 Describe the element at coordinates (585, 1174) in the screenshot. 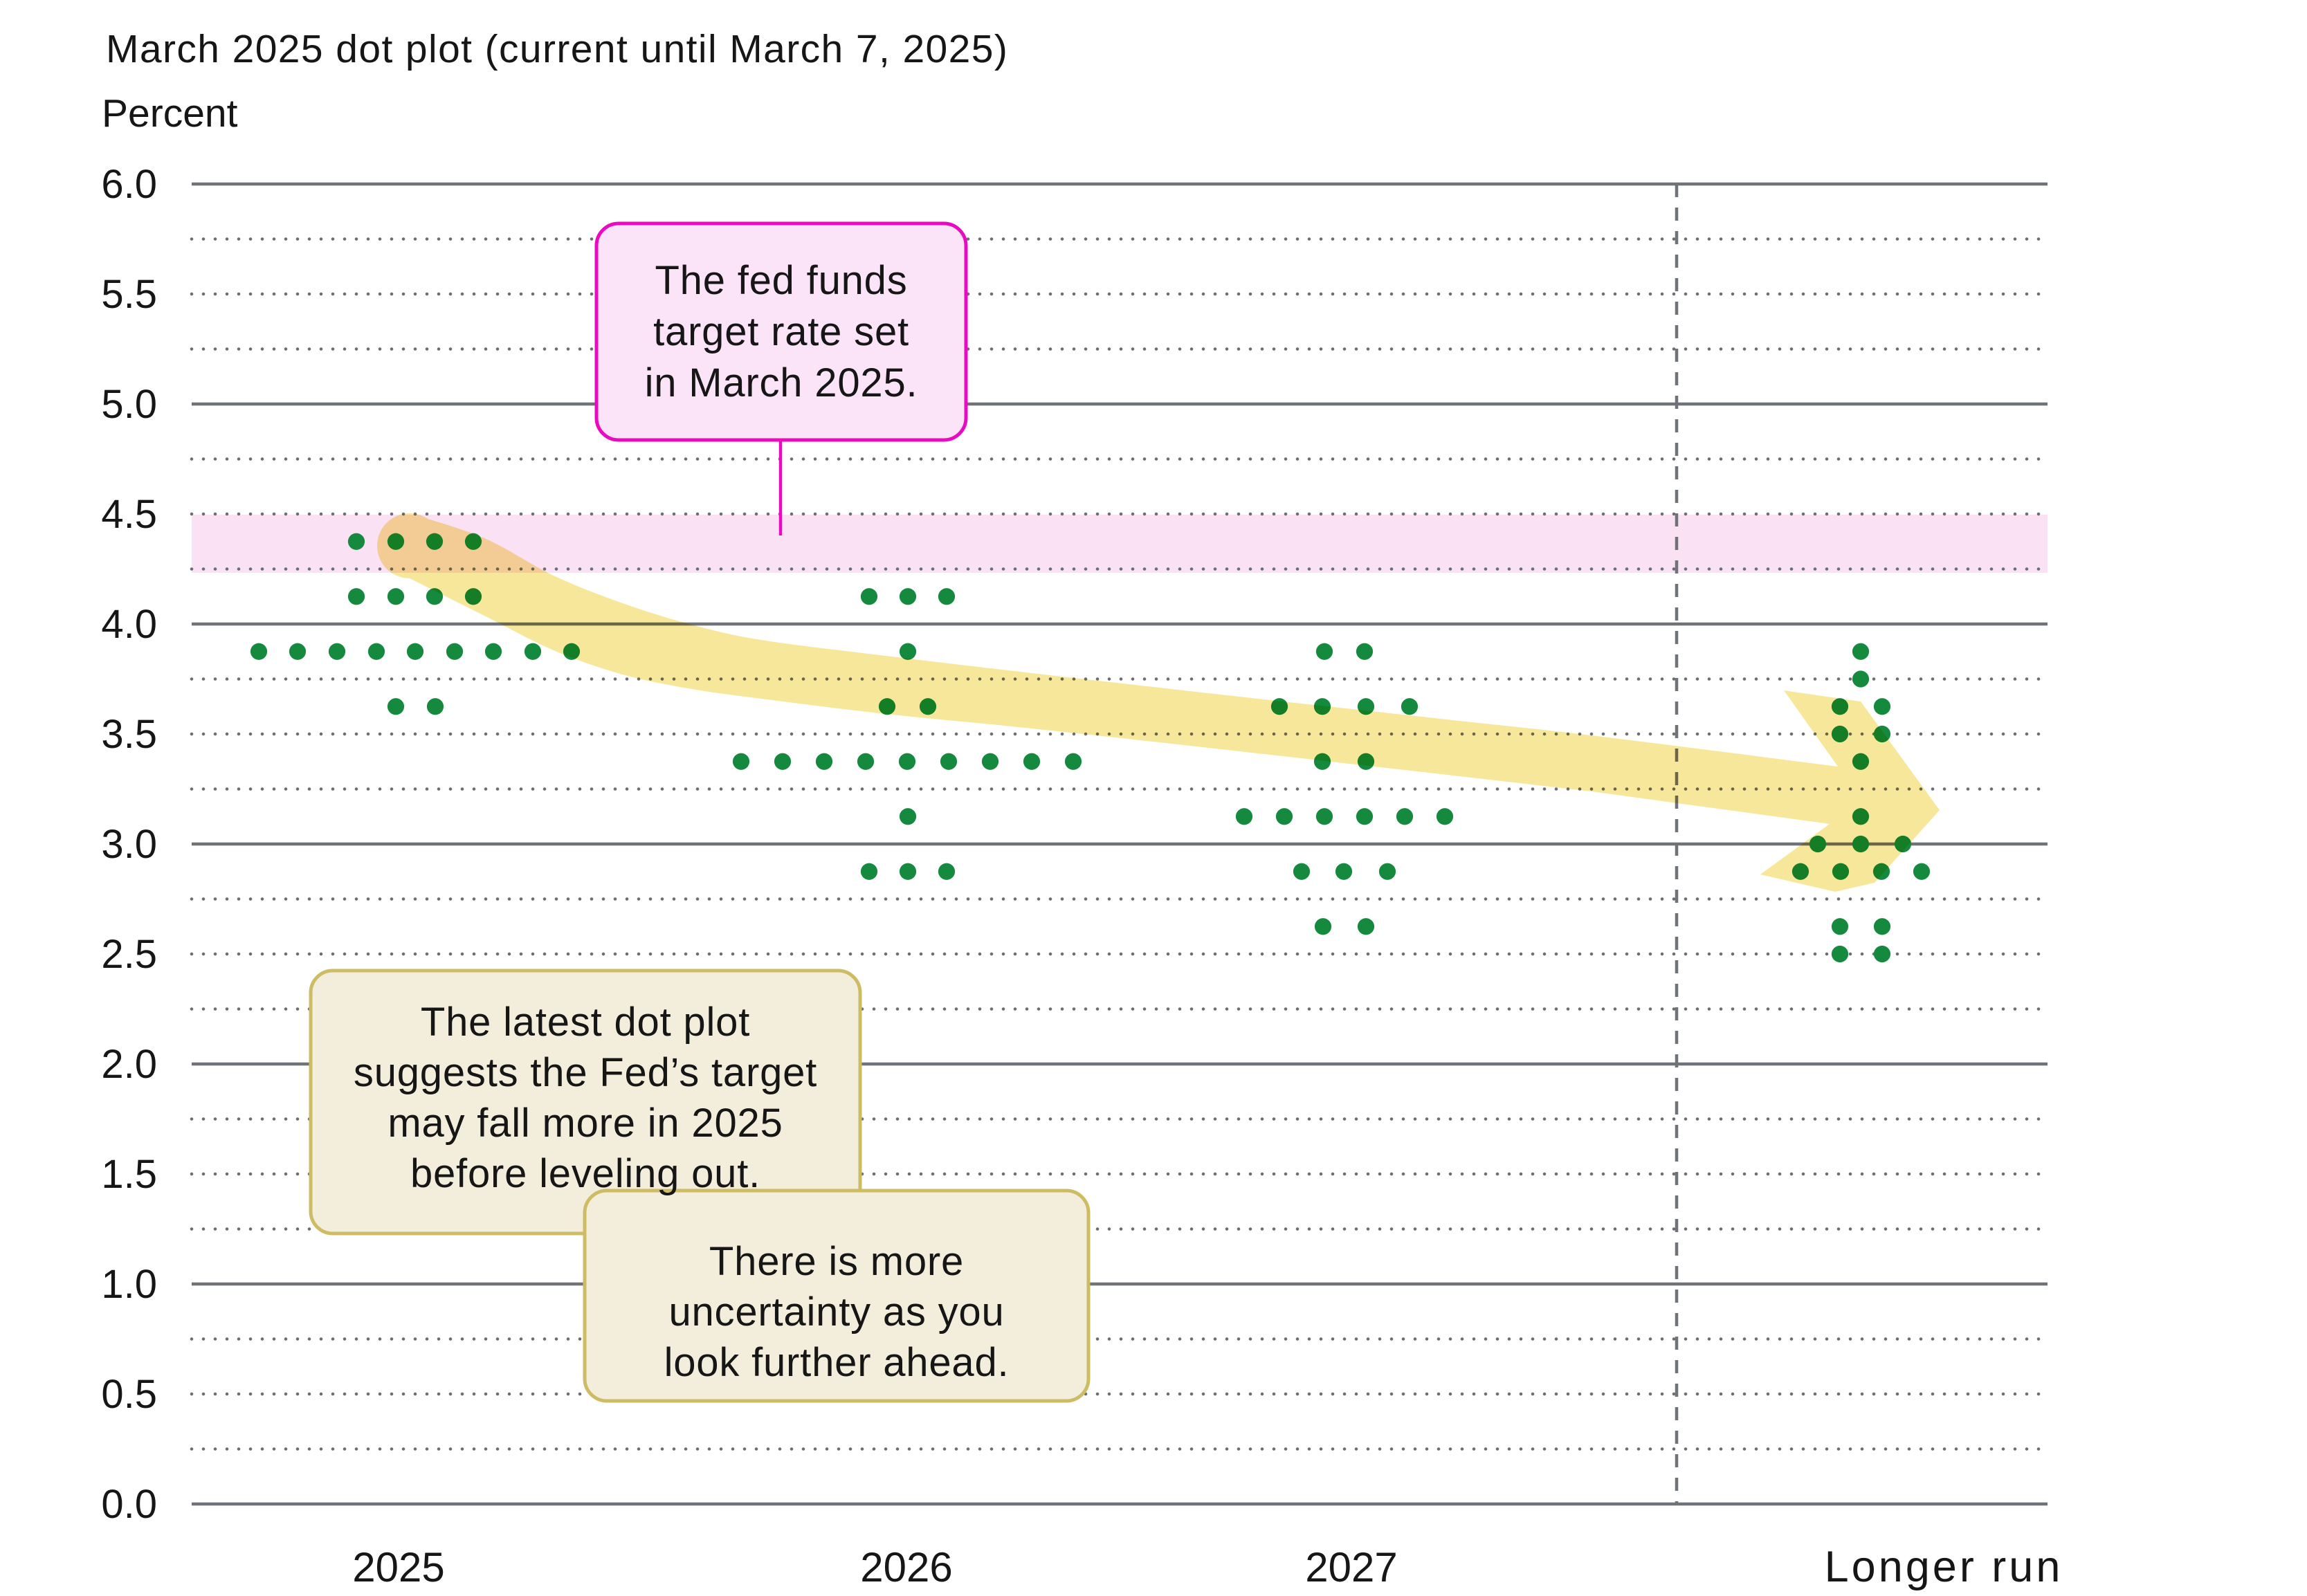

I see `svg-text: before leveling out.` at that location.